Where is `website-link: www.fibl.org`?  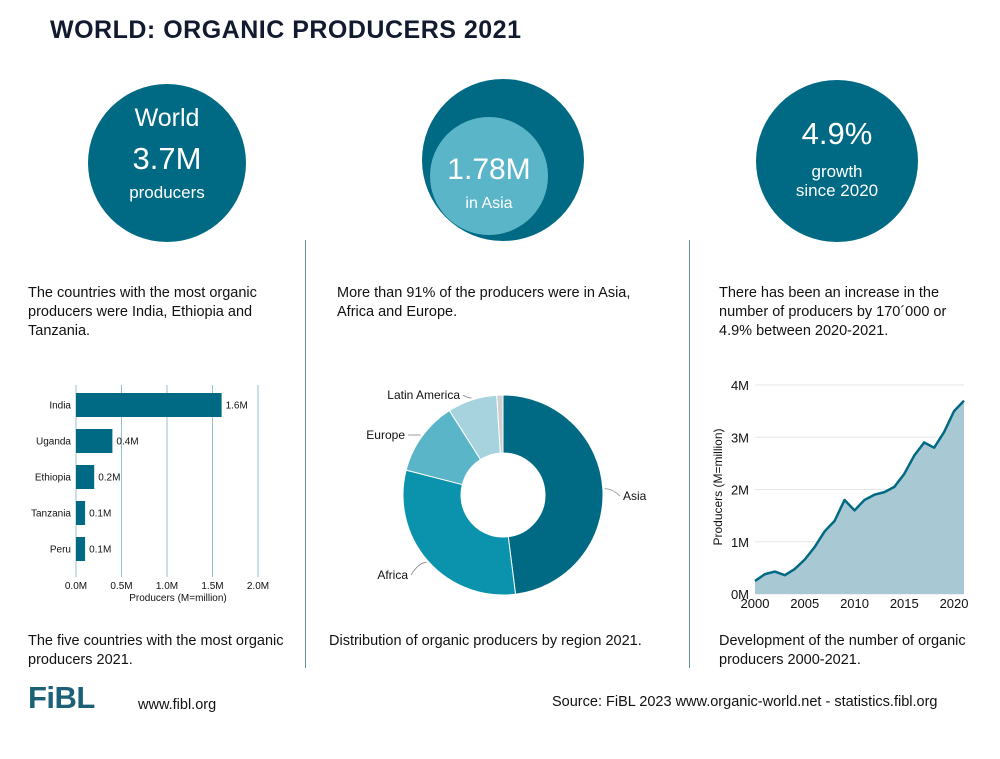 website-link: www.fibl.org is located at coordinates (177, 705).